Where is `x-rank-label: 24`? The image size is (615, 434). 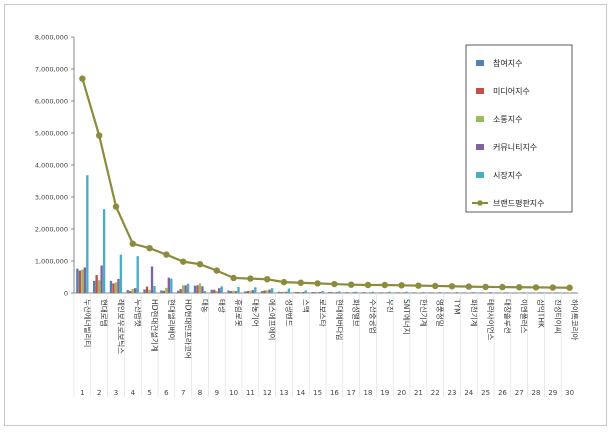
x-rank-label: 24 is located at coordinates (468, 393).